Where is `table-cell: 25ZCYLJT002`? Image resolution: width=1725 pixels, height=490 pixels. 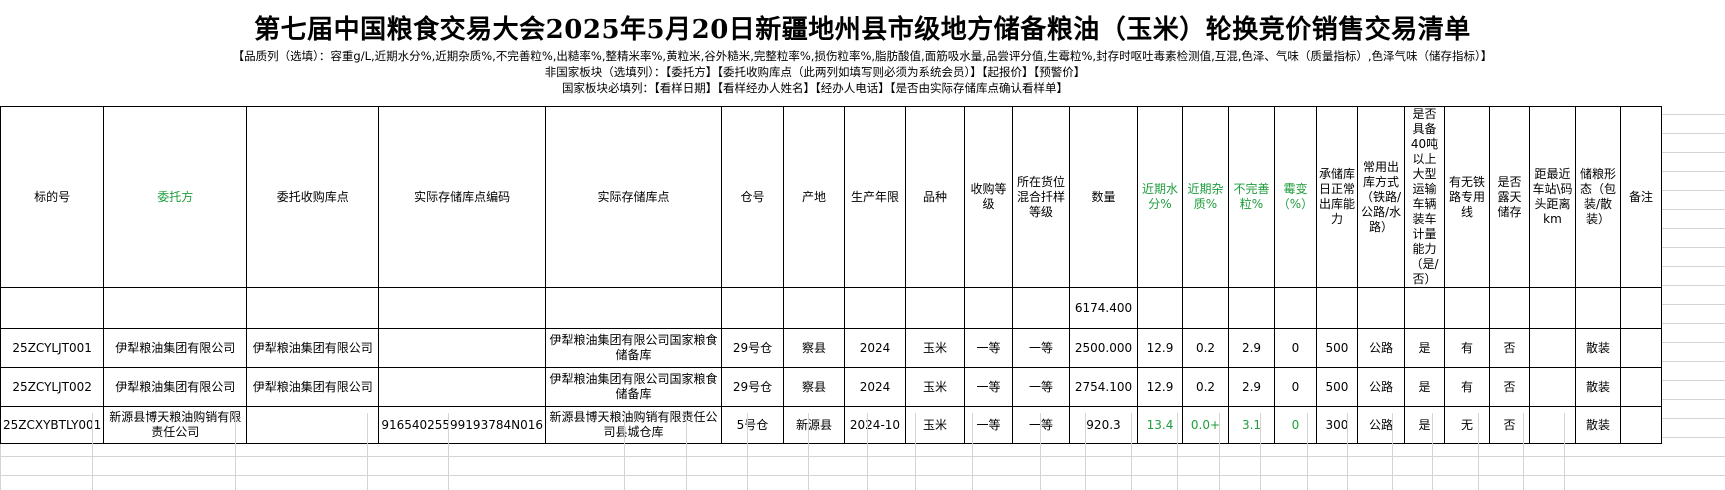
table-cell: 25ZCYLJT002 is located at coordinates (52, 387).